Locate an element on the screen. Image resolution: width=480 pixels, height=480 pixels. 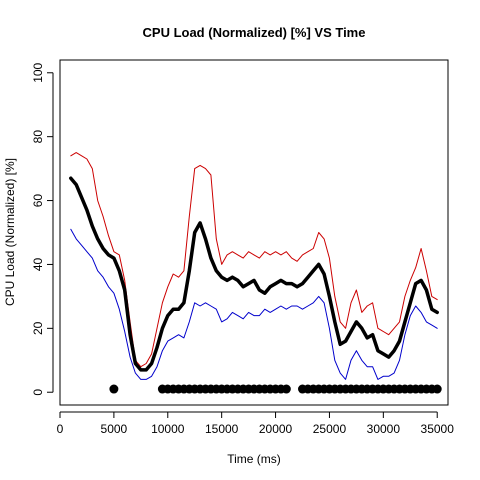
x-tick-label: 15000 is located at coordinates (222, 429).